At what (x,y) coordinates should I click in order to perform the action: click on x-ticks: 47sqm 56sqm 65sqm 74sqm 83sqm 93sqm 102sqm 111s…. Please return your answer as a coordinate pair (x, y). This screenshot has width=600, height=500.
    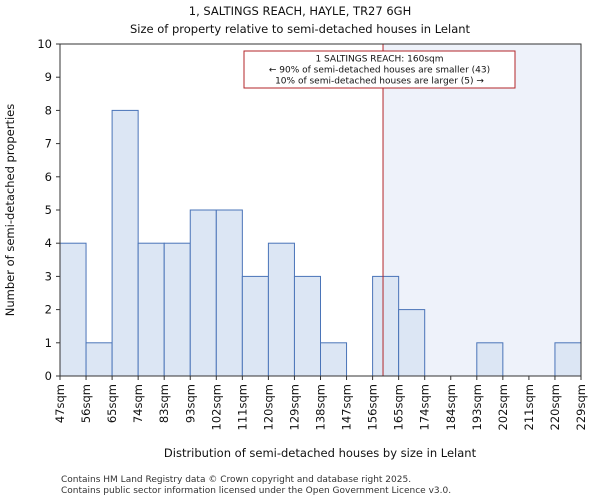
    Looking at the image, I should click on (320, 403).